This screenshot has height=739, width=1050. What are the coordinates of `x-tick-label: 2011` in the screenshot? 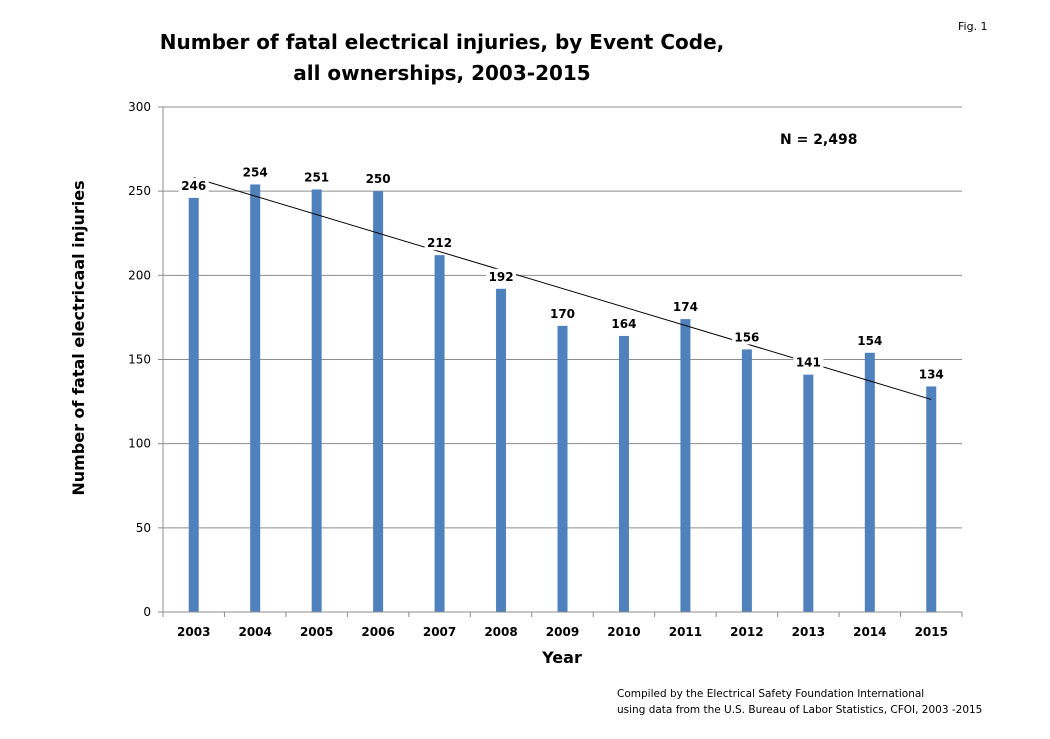 It's located at (685, 632).